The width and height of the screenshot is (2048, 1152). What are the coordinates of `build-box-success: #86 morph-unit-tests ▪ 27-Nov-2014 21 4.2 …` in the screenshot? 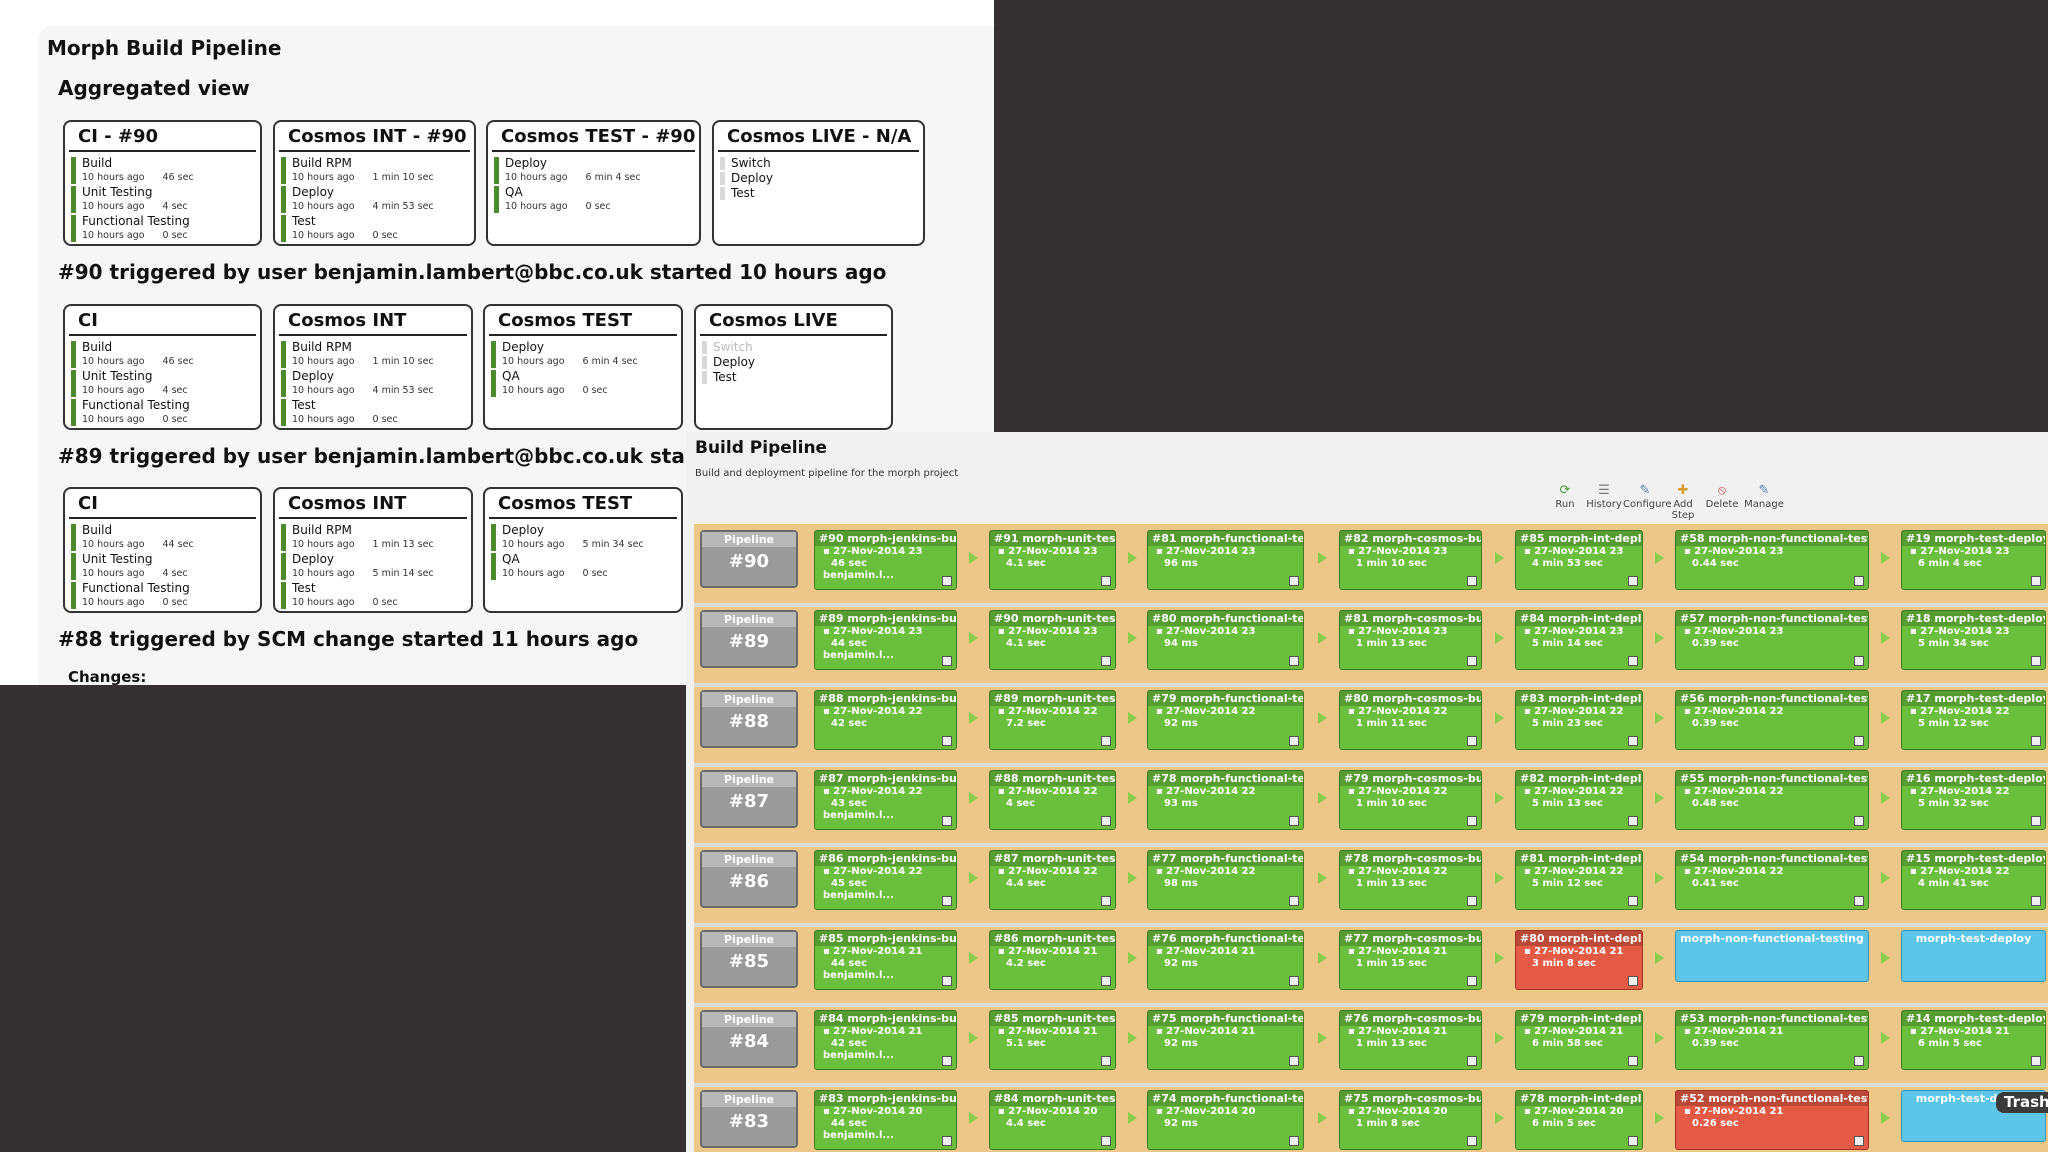 It's located at (1052, 960).